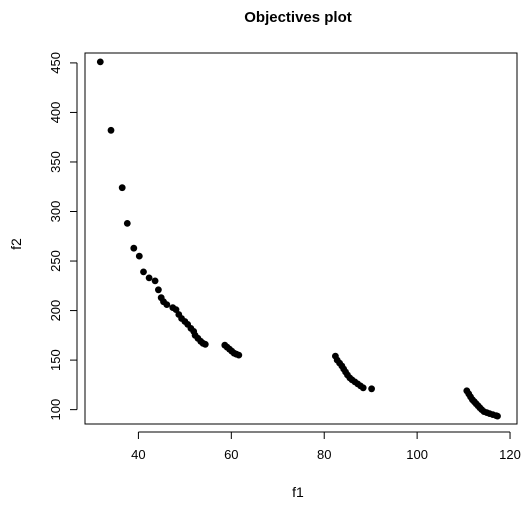 The image size is (527, 507). I want to click on y-tick-label-2: 200, so click(55, 311).